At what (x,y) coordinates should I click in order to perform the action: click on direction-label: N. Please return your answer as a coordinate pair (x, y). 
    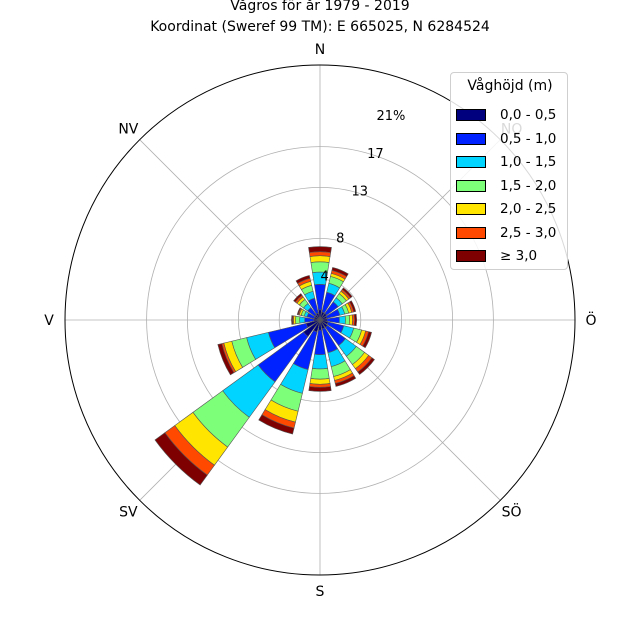
    Looking at the image, I should click on (320, 50).